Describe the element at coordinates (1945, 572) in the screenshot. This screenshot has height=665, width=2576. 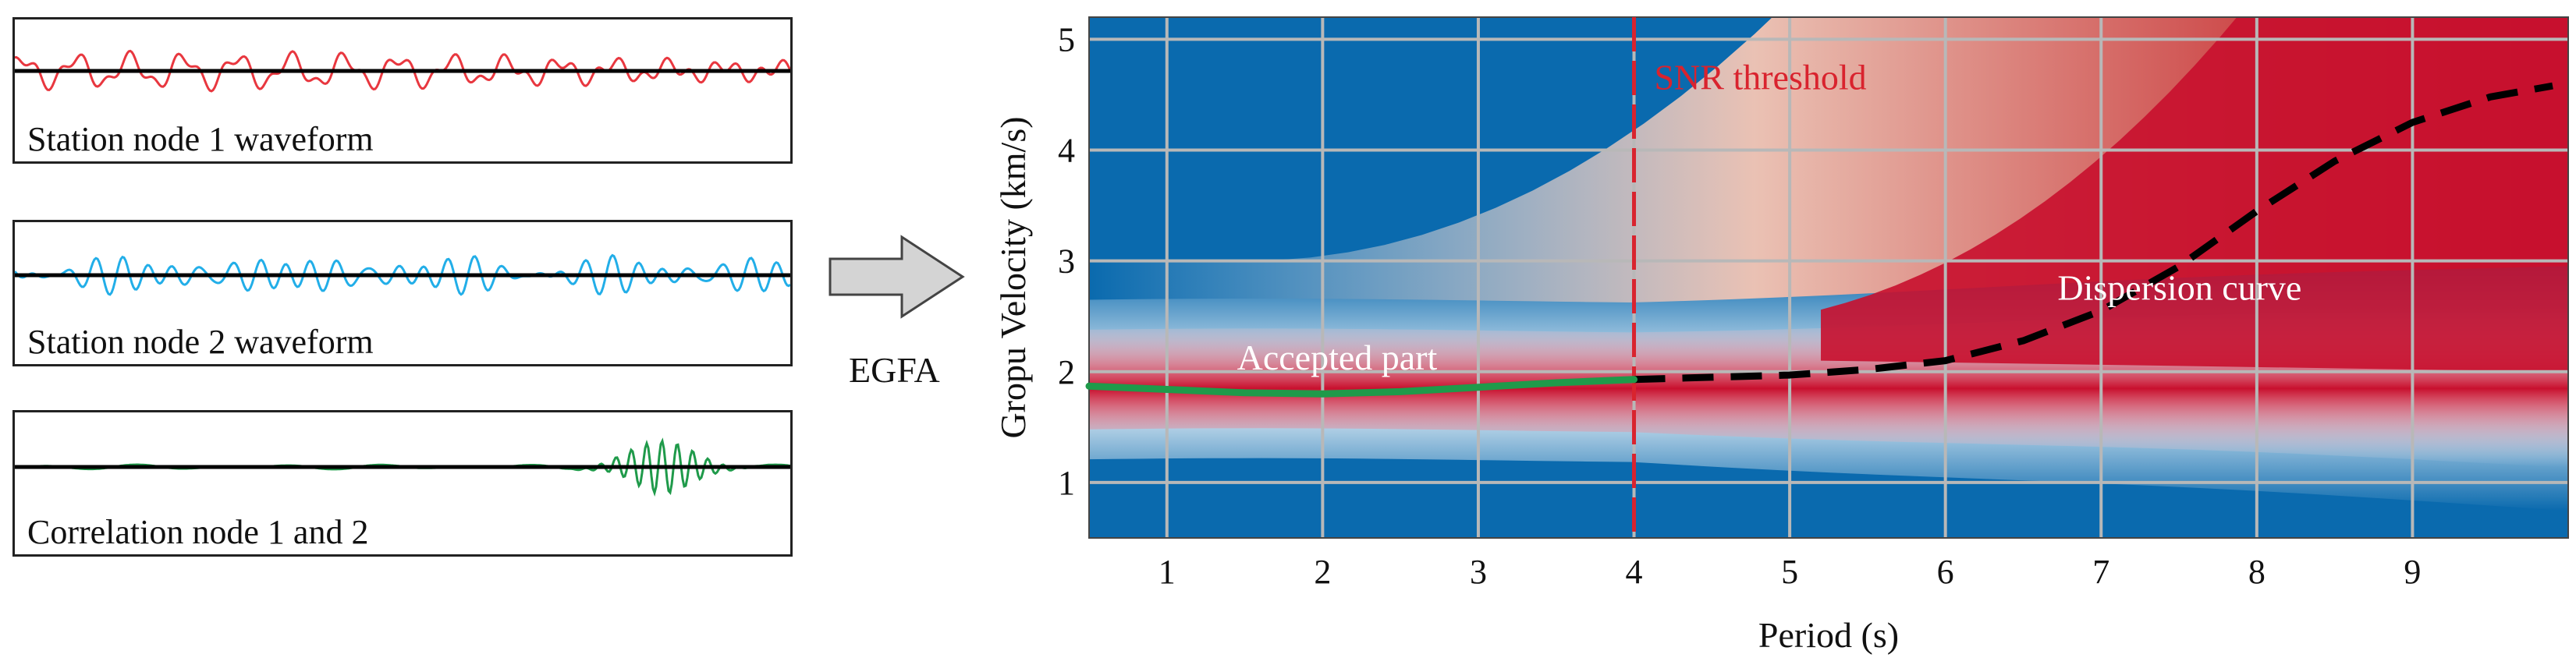
I see `x-tick-label: 6` at that location.